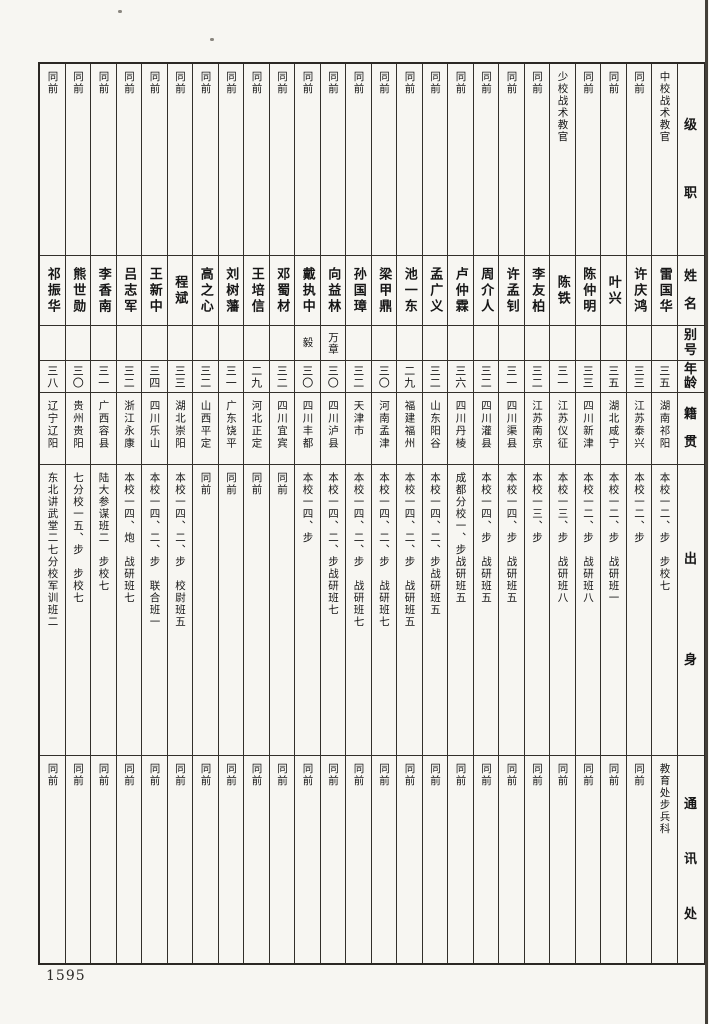  Describe the element at coordinates (562, 290) in the screenshot. I see `name-text: 陈铁` at that location.